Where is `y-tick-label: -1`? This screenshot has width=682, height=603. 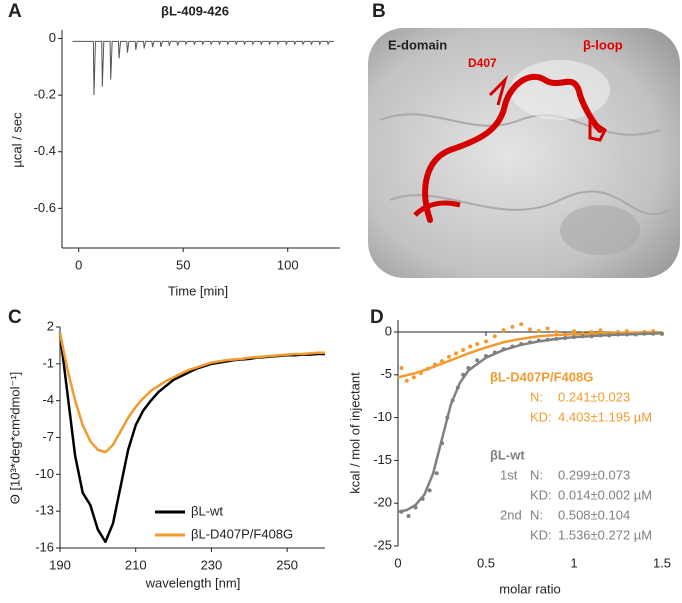
y-tick-label: -1 is located at coordinates (48, 362).